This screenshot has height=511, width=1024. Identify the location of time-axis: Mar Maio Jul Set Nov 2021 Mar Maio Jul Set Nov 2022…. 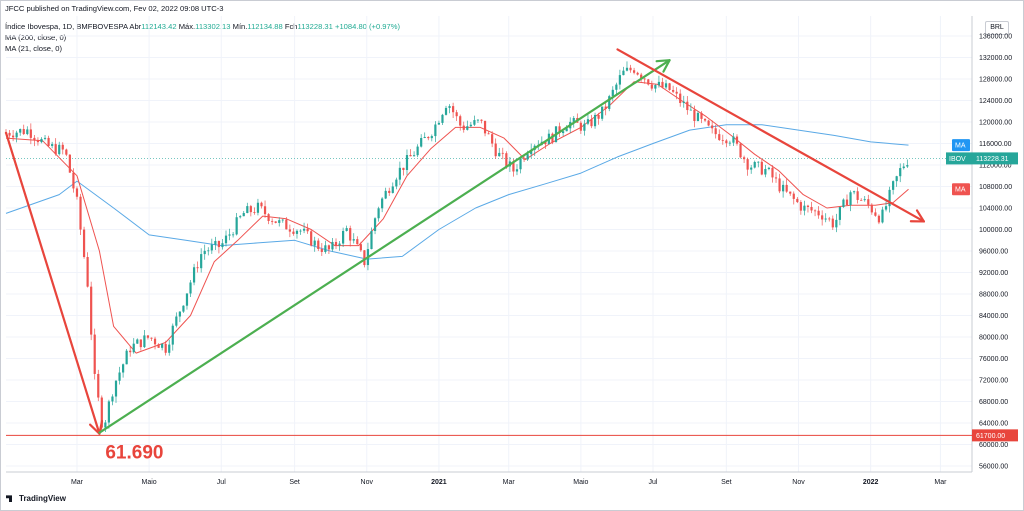
(509, 482).